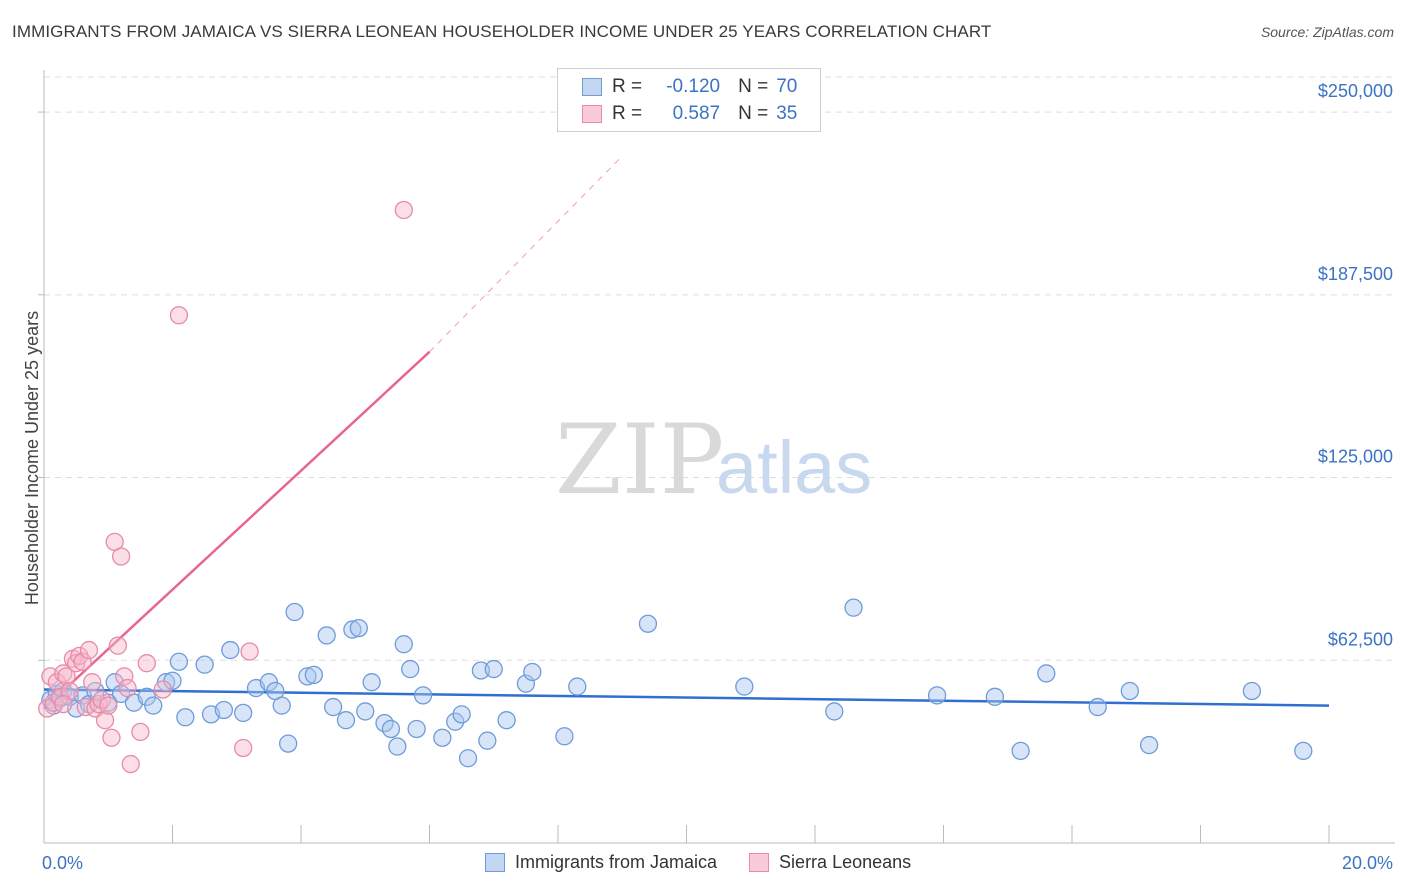  I want to click on x-tick-labels: 0.0% 20.0%, so click(717, 863).